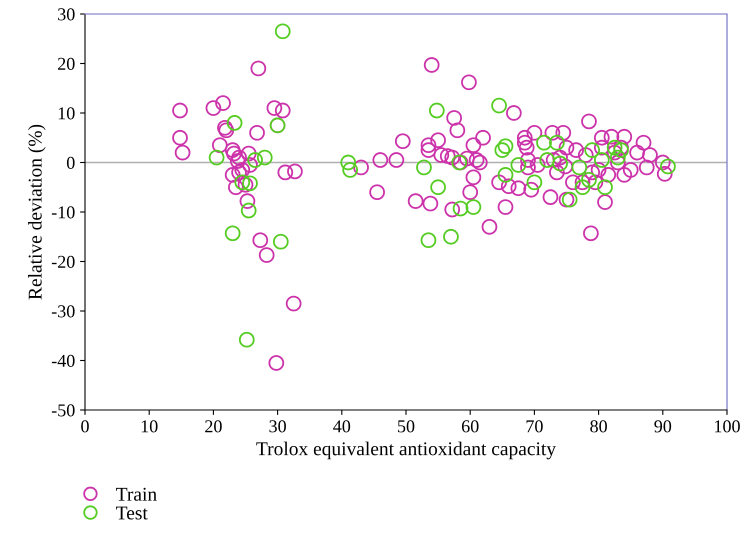  What do you see at coordinates (132, 513) in the screenshot?
I see `legend-label: Test` at bounding box center [132, 513].